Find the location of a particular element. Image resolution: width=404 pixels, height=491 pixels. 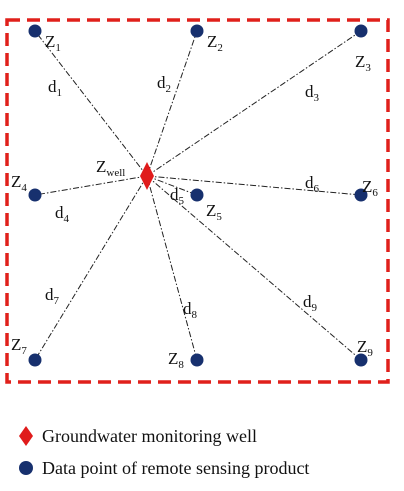

point-label-z8: Z8 is located at coordinates (176, 360).